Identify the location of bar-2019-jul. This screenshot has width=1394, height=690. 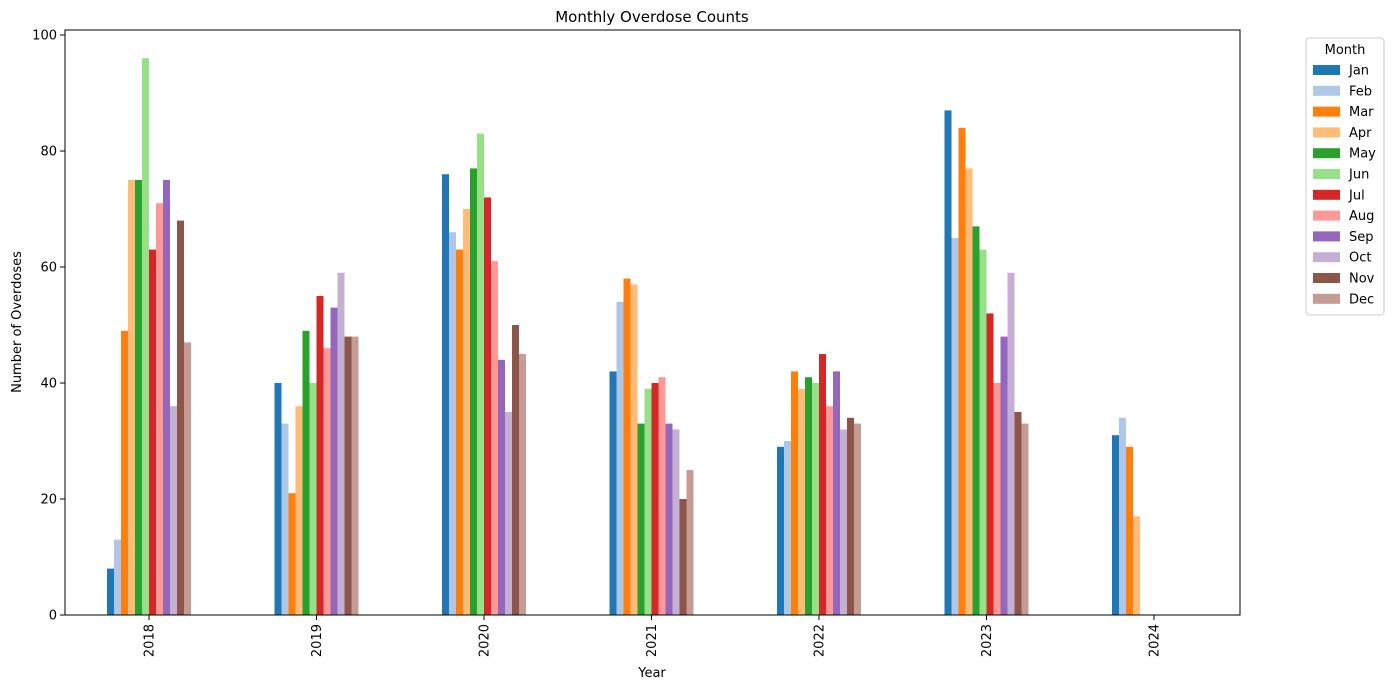
(320, 455).